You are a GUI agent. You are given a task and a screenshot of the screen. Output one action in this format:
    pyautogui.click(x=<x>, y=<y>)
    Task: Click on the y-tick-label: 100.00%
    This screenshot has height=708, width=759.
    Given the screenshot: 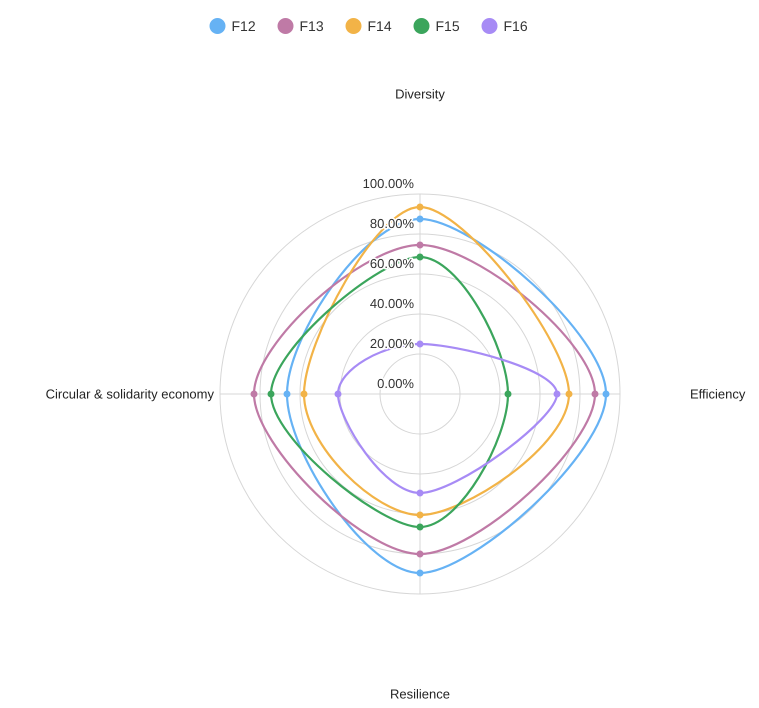 What is the action you would take?
    pyautogui.click(x=388, y=183)
    